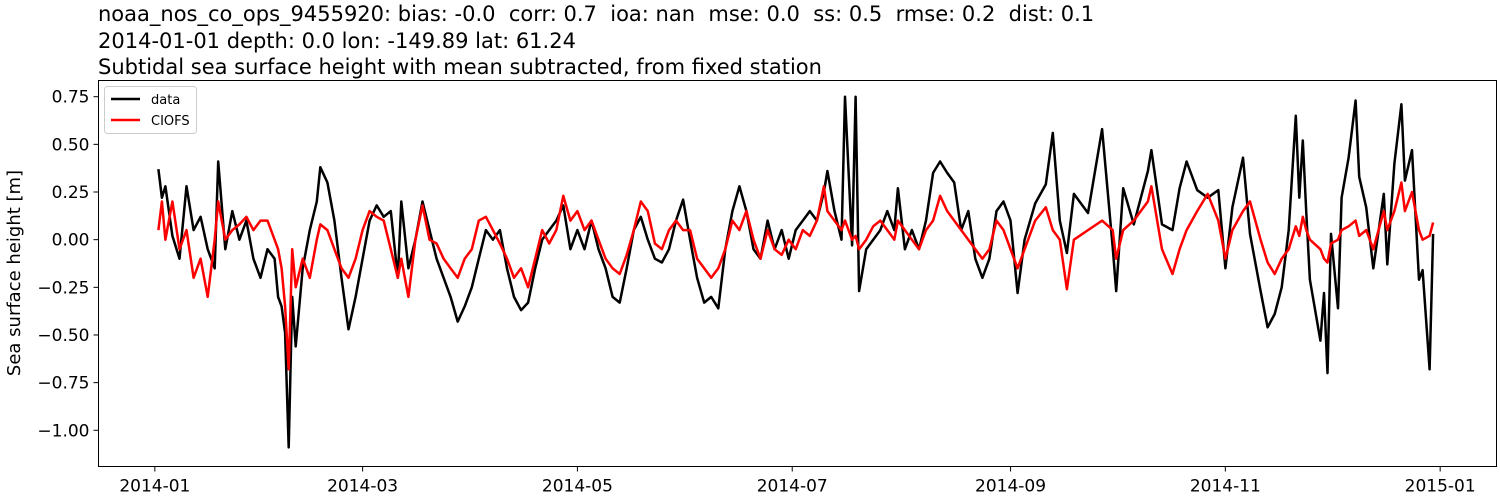 The width and height of the screenshot is (1500, 500). What do you see at coordinates (362, 487) in the screenshot?
I see `x-tick-label: 2014-03` at bounding box center [362, 487].